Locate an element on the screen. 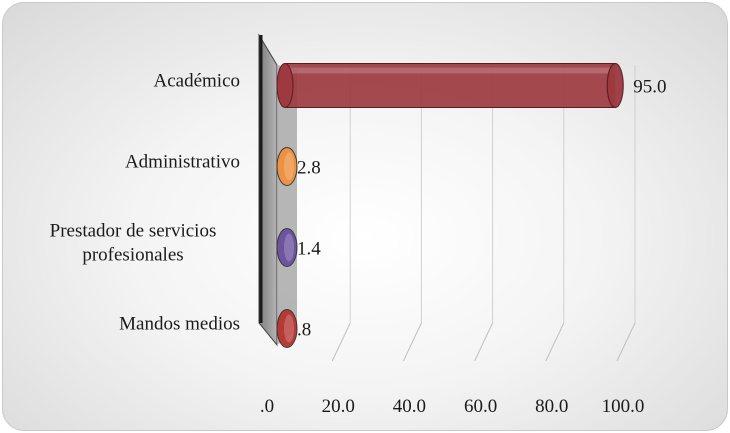 Image resolution: width=730 pixels, height=433 pixels. bar-academico is located at coordinates (450, 85).